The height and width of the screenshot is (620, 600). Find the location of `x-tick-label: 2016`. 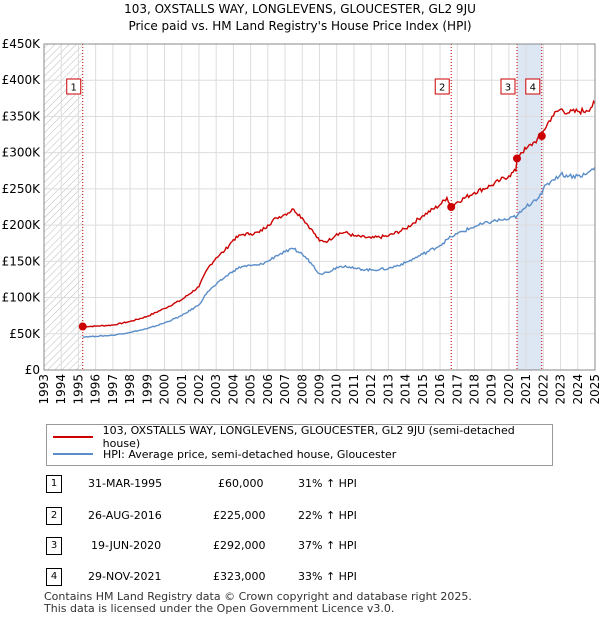

x-tick-label: 2016 is located at coordinates (440, 389).